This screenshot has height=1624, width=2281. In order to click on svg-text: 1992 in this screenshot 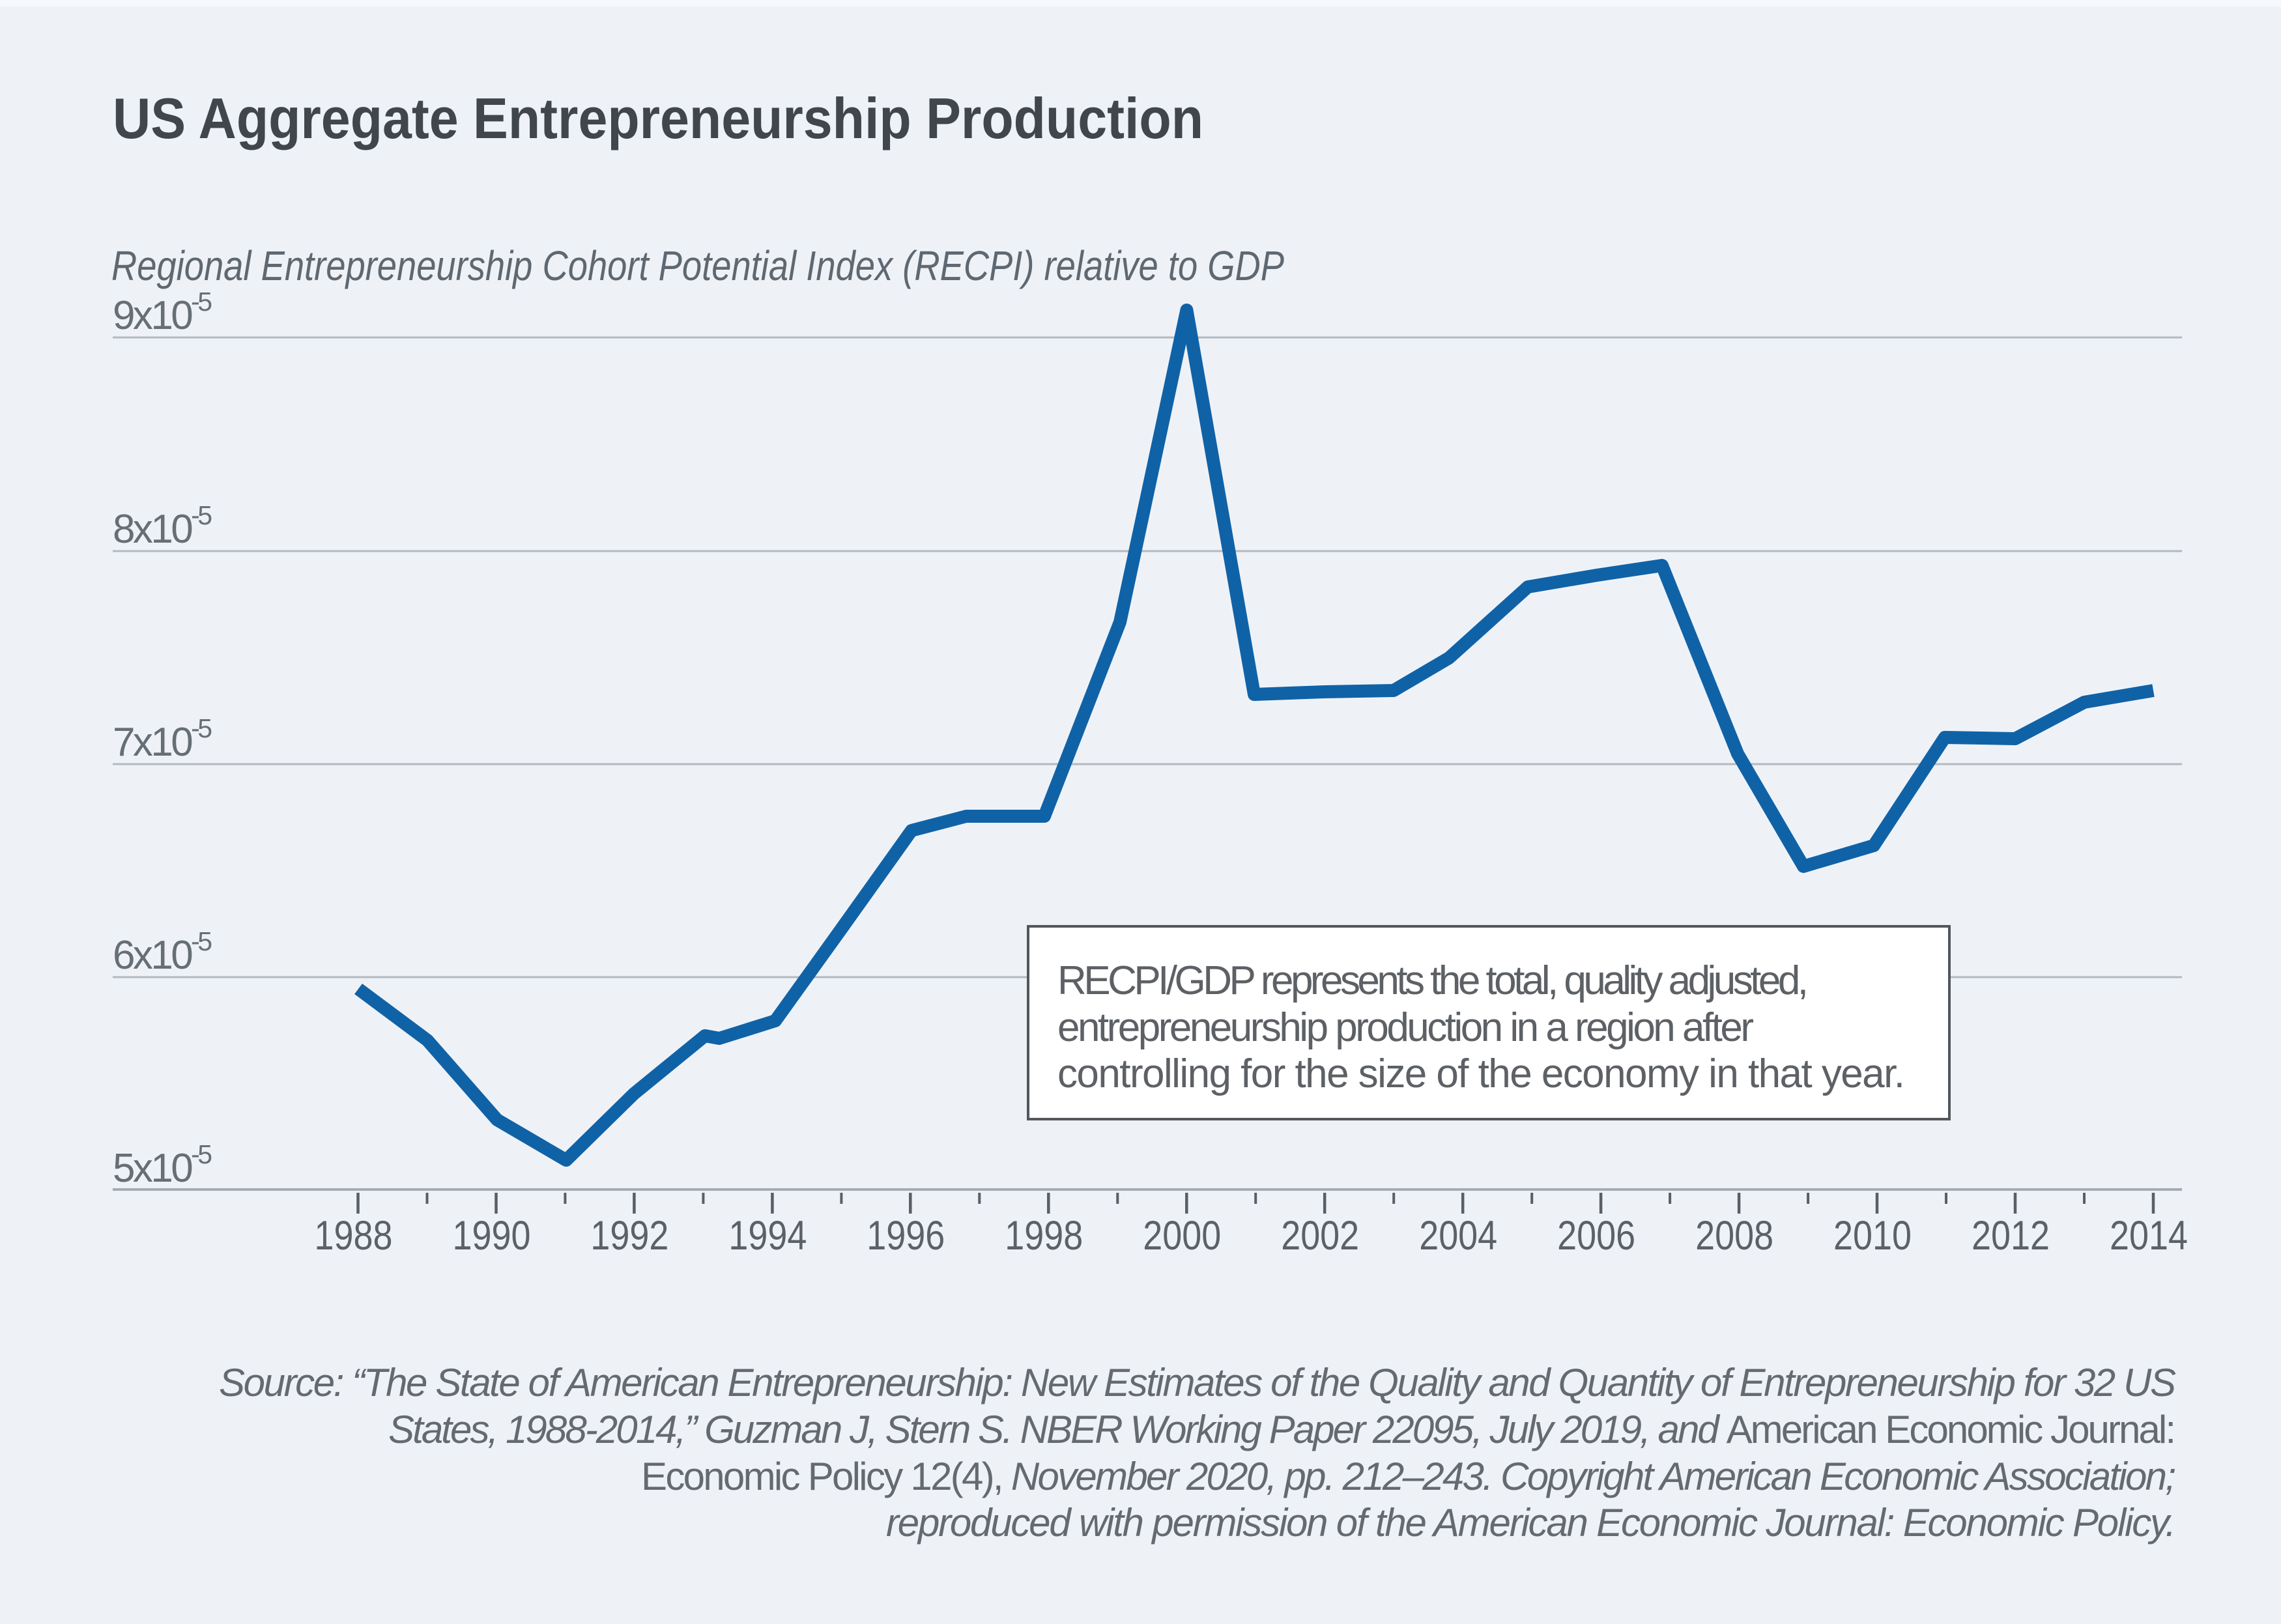, I will do `click(629, 1236)`.